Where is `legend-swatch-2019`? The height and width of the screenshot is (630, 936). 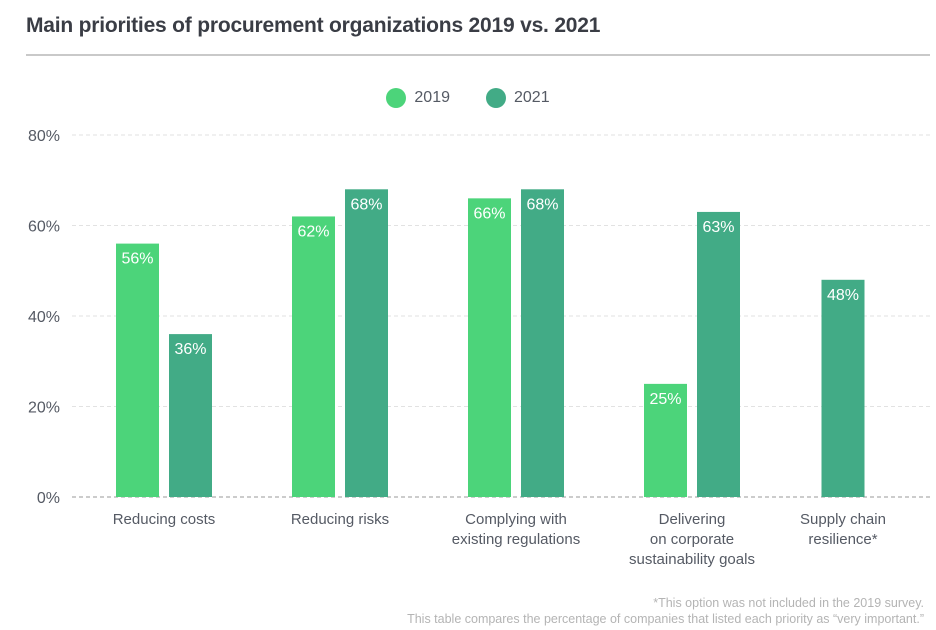
legend-swatch-2019 is located at coordinates (396, 98).